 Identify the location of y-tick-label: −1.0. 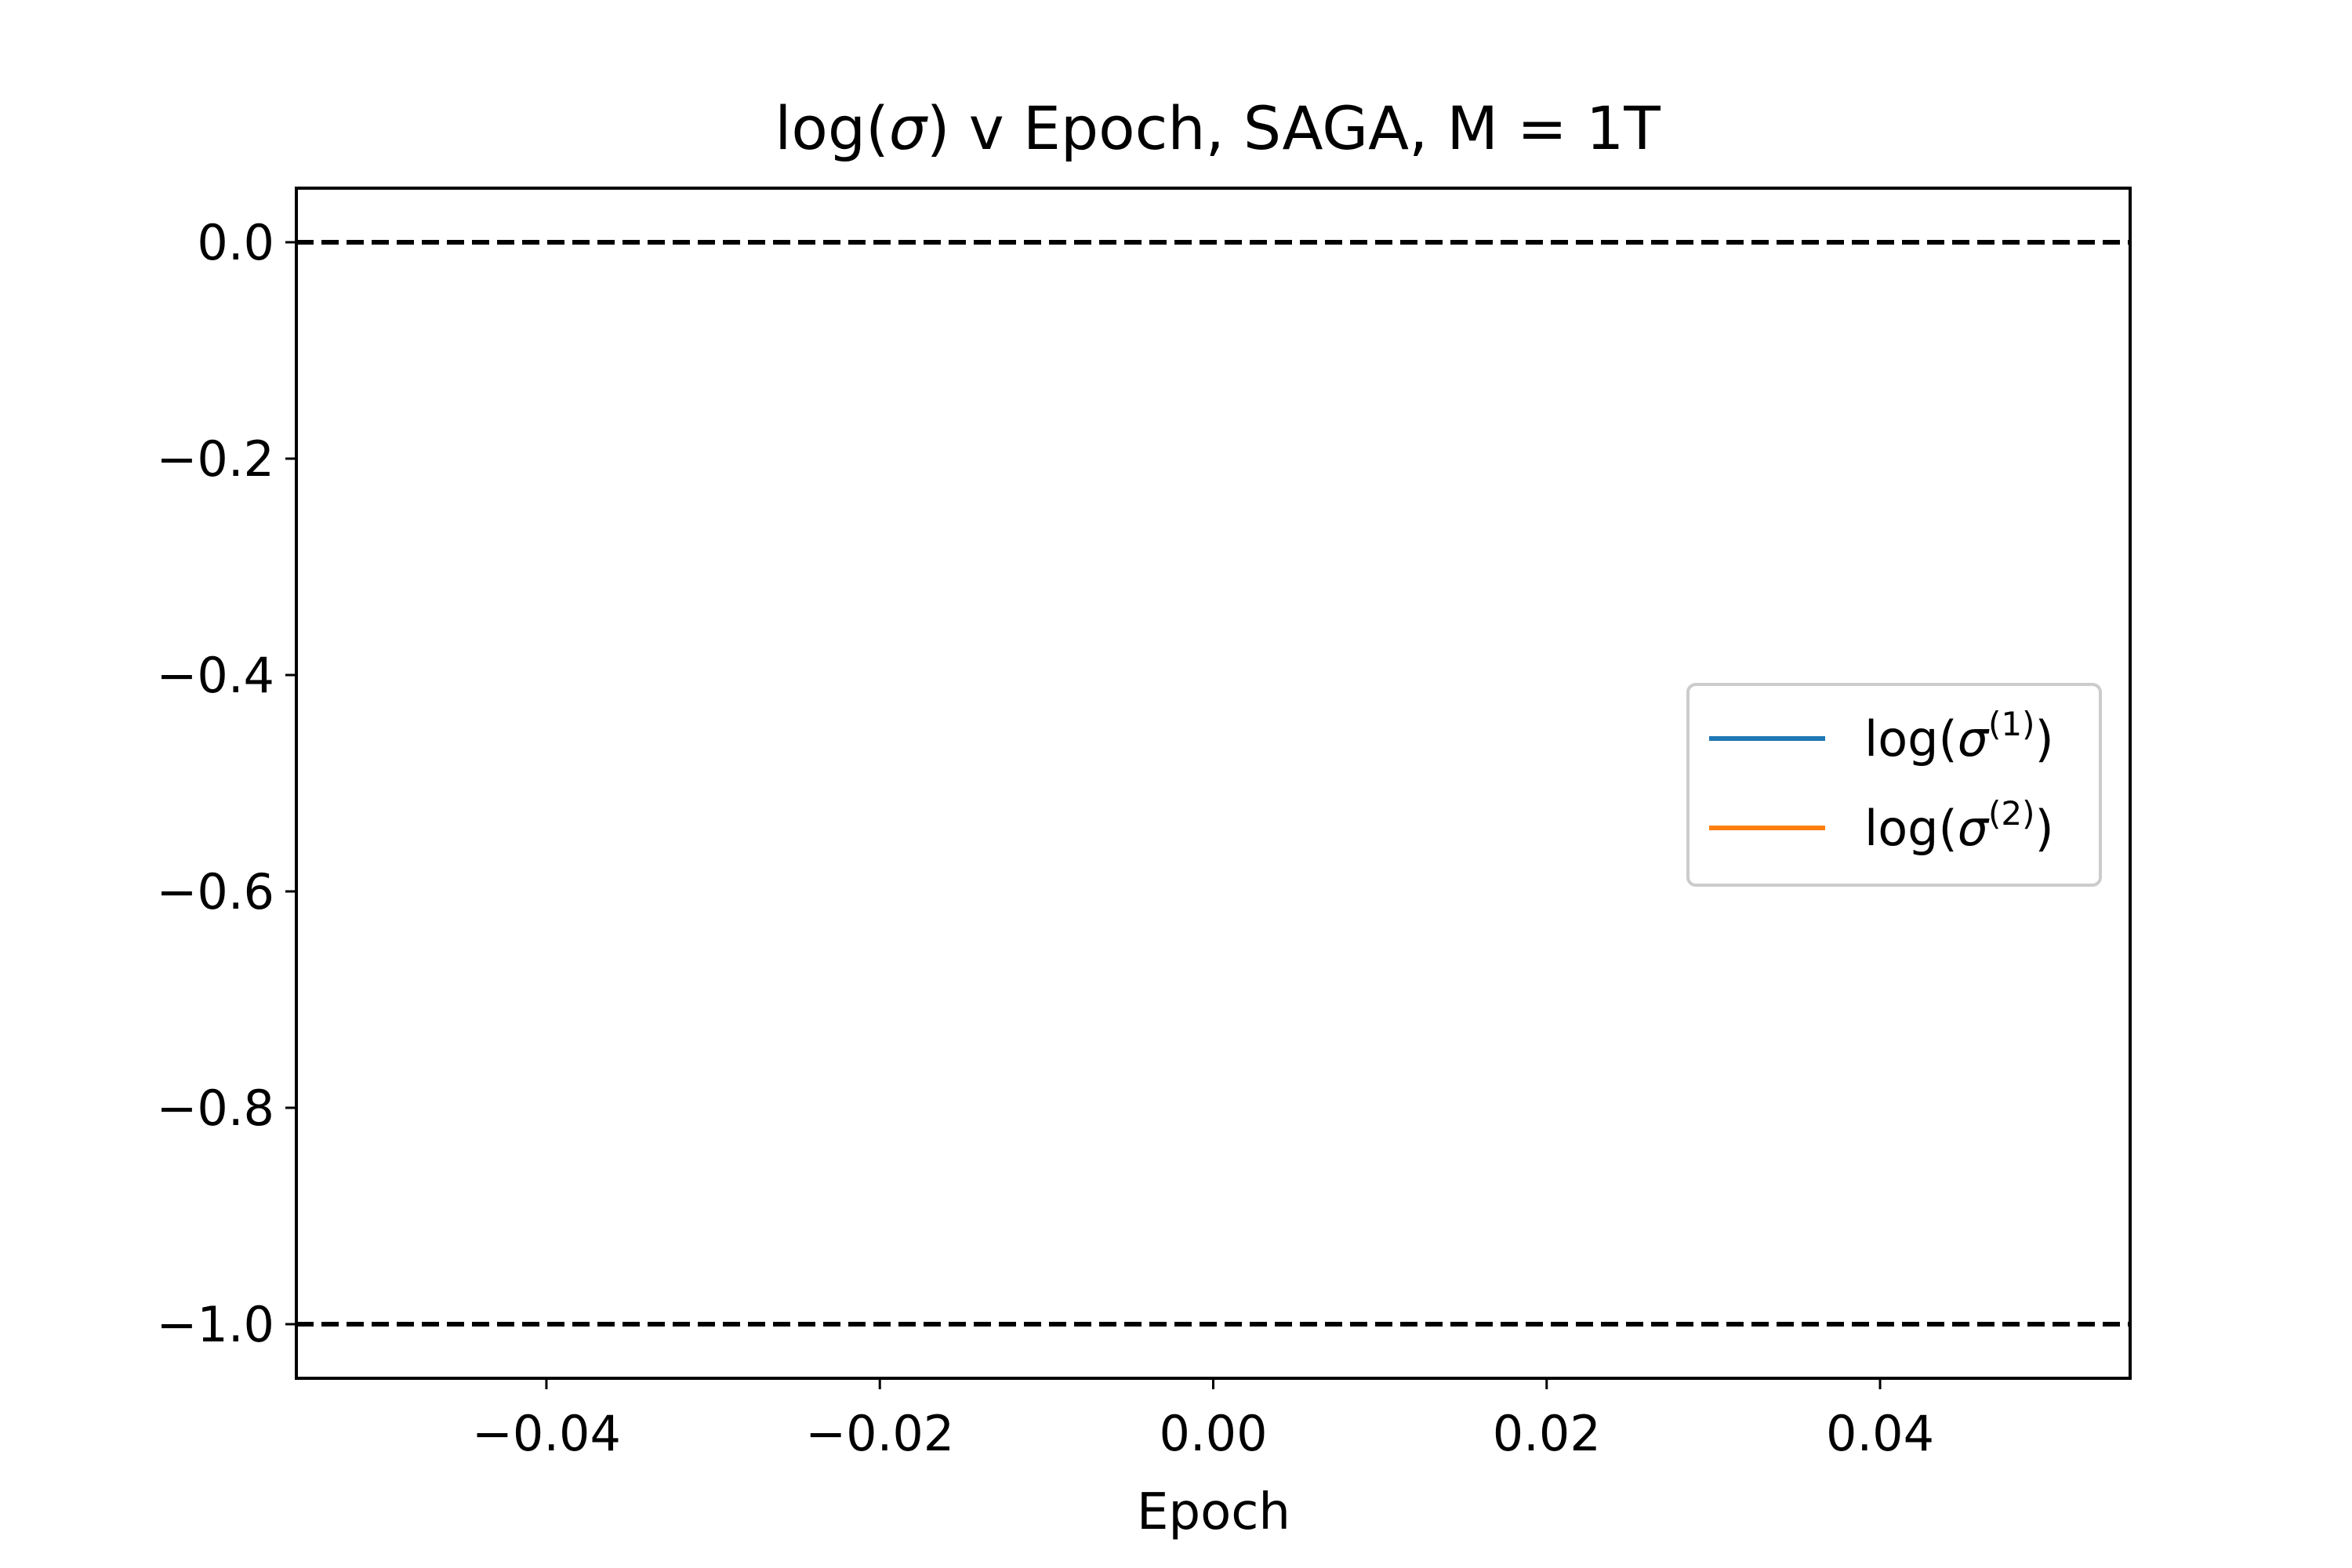
(215, 1324).